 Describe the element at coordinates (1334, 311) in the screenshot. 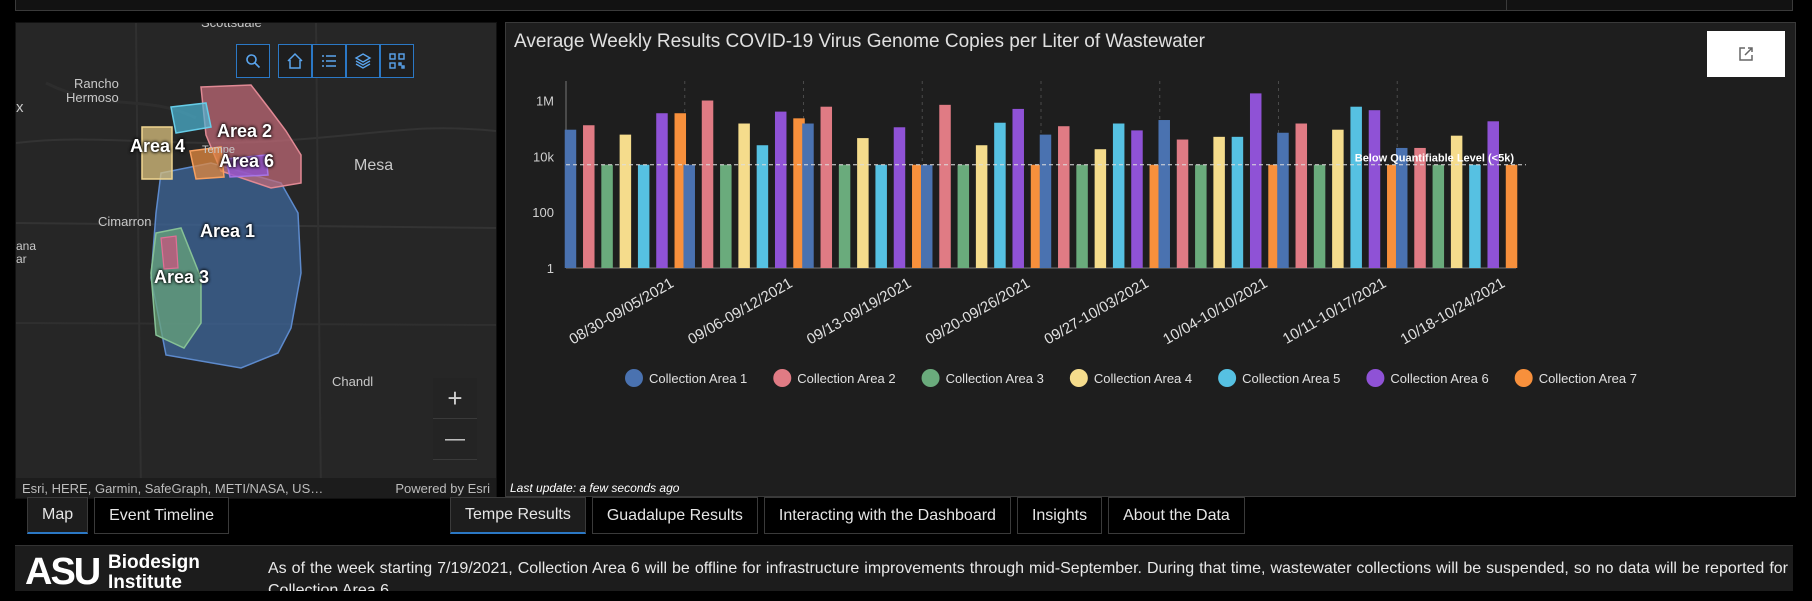

I see `x-tick-label: 10/11-10/17/2021` at that location.